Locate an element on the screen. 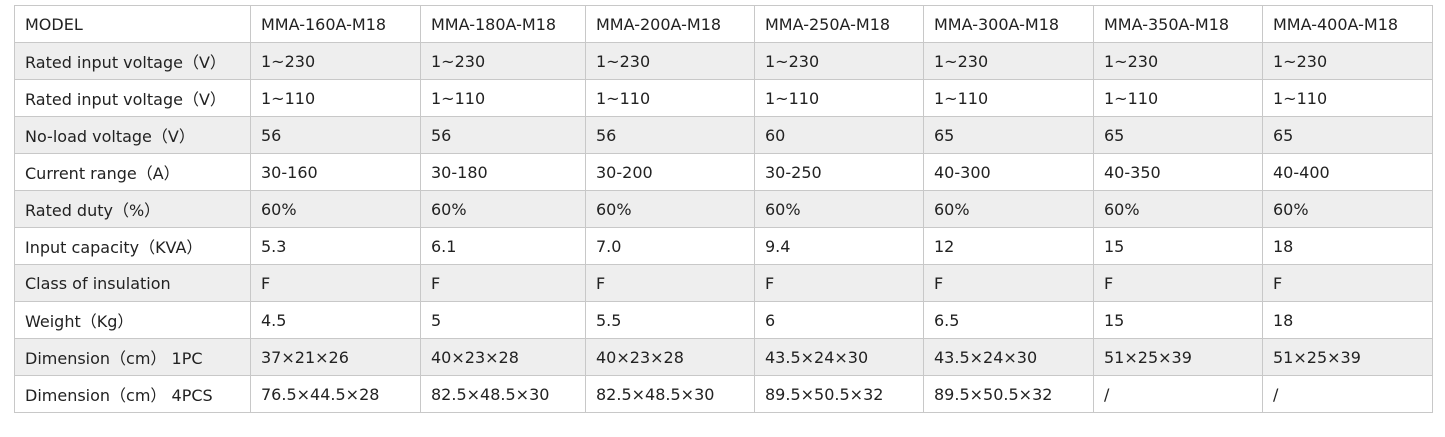  row-label: Rated duty（%） is located at coordinates (132, 209).